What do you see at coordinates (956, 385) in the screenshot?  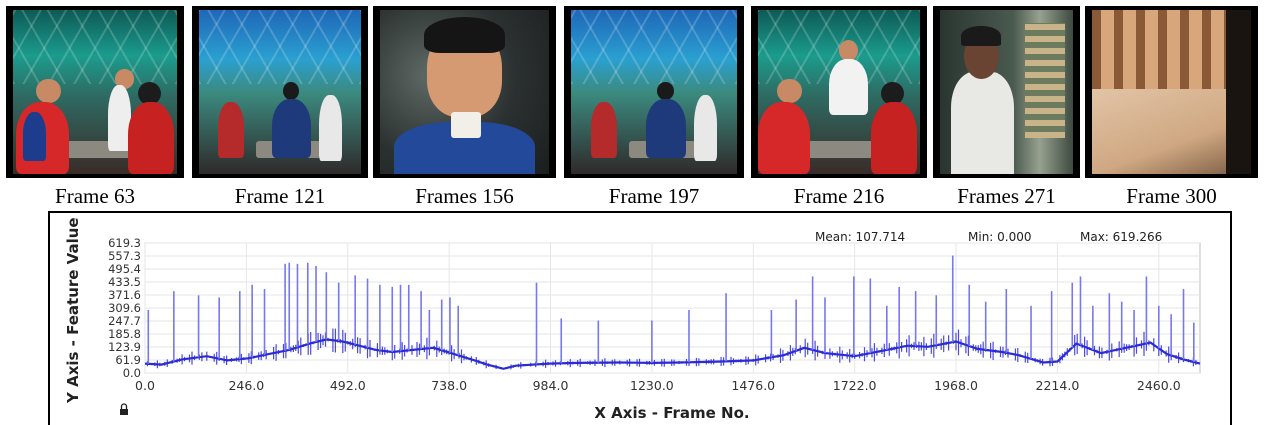 I see `x-tick-label: 1968.0` at bounding box center [956, 385].